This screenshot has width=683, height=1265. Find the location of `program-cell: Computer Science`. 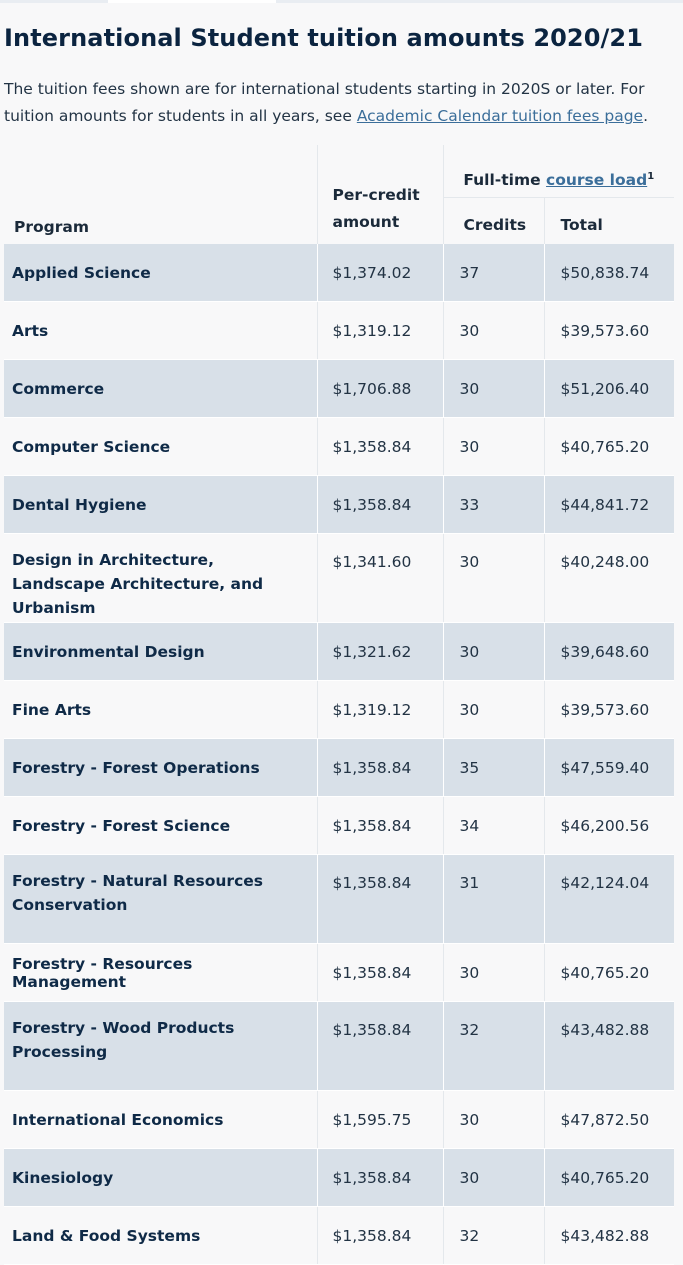

program-cell: Computer Science is located at coordinates (160, 446).